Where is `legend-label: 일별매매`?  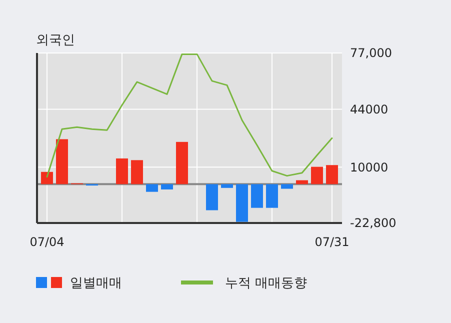 legend-label: 일별매매 is located at coordinates (96, 283).